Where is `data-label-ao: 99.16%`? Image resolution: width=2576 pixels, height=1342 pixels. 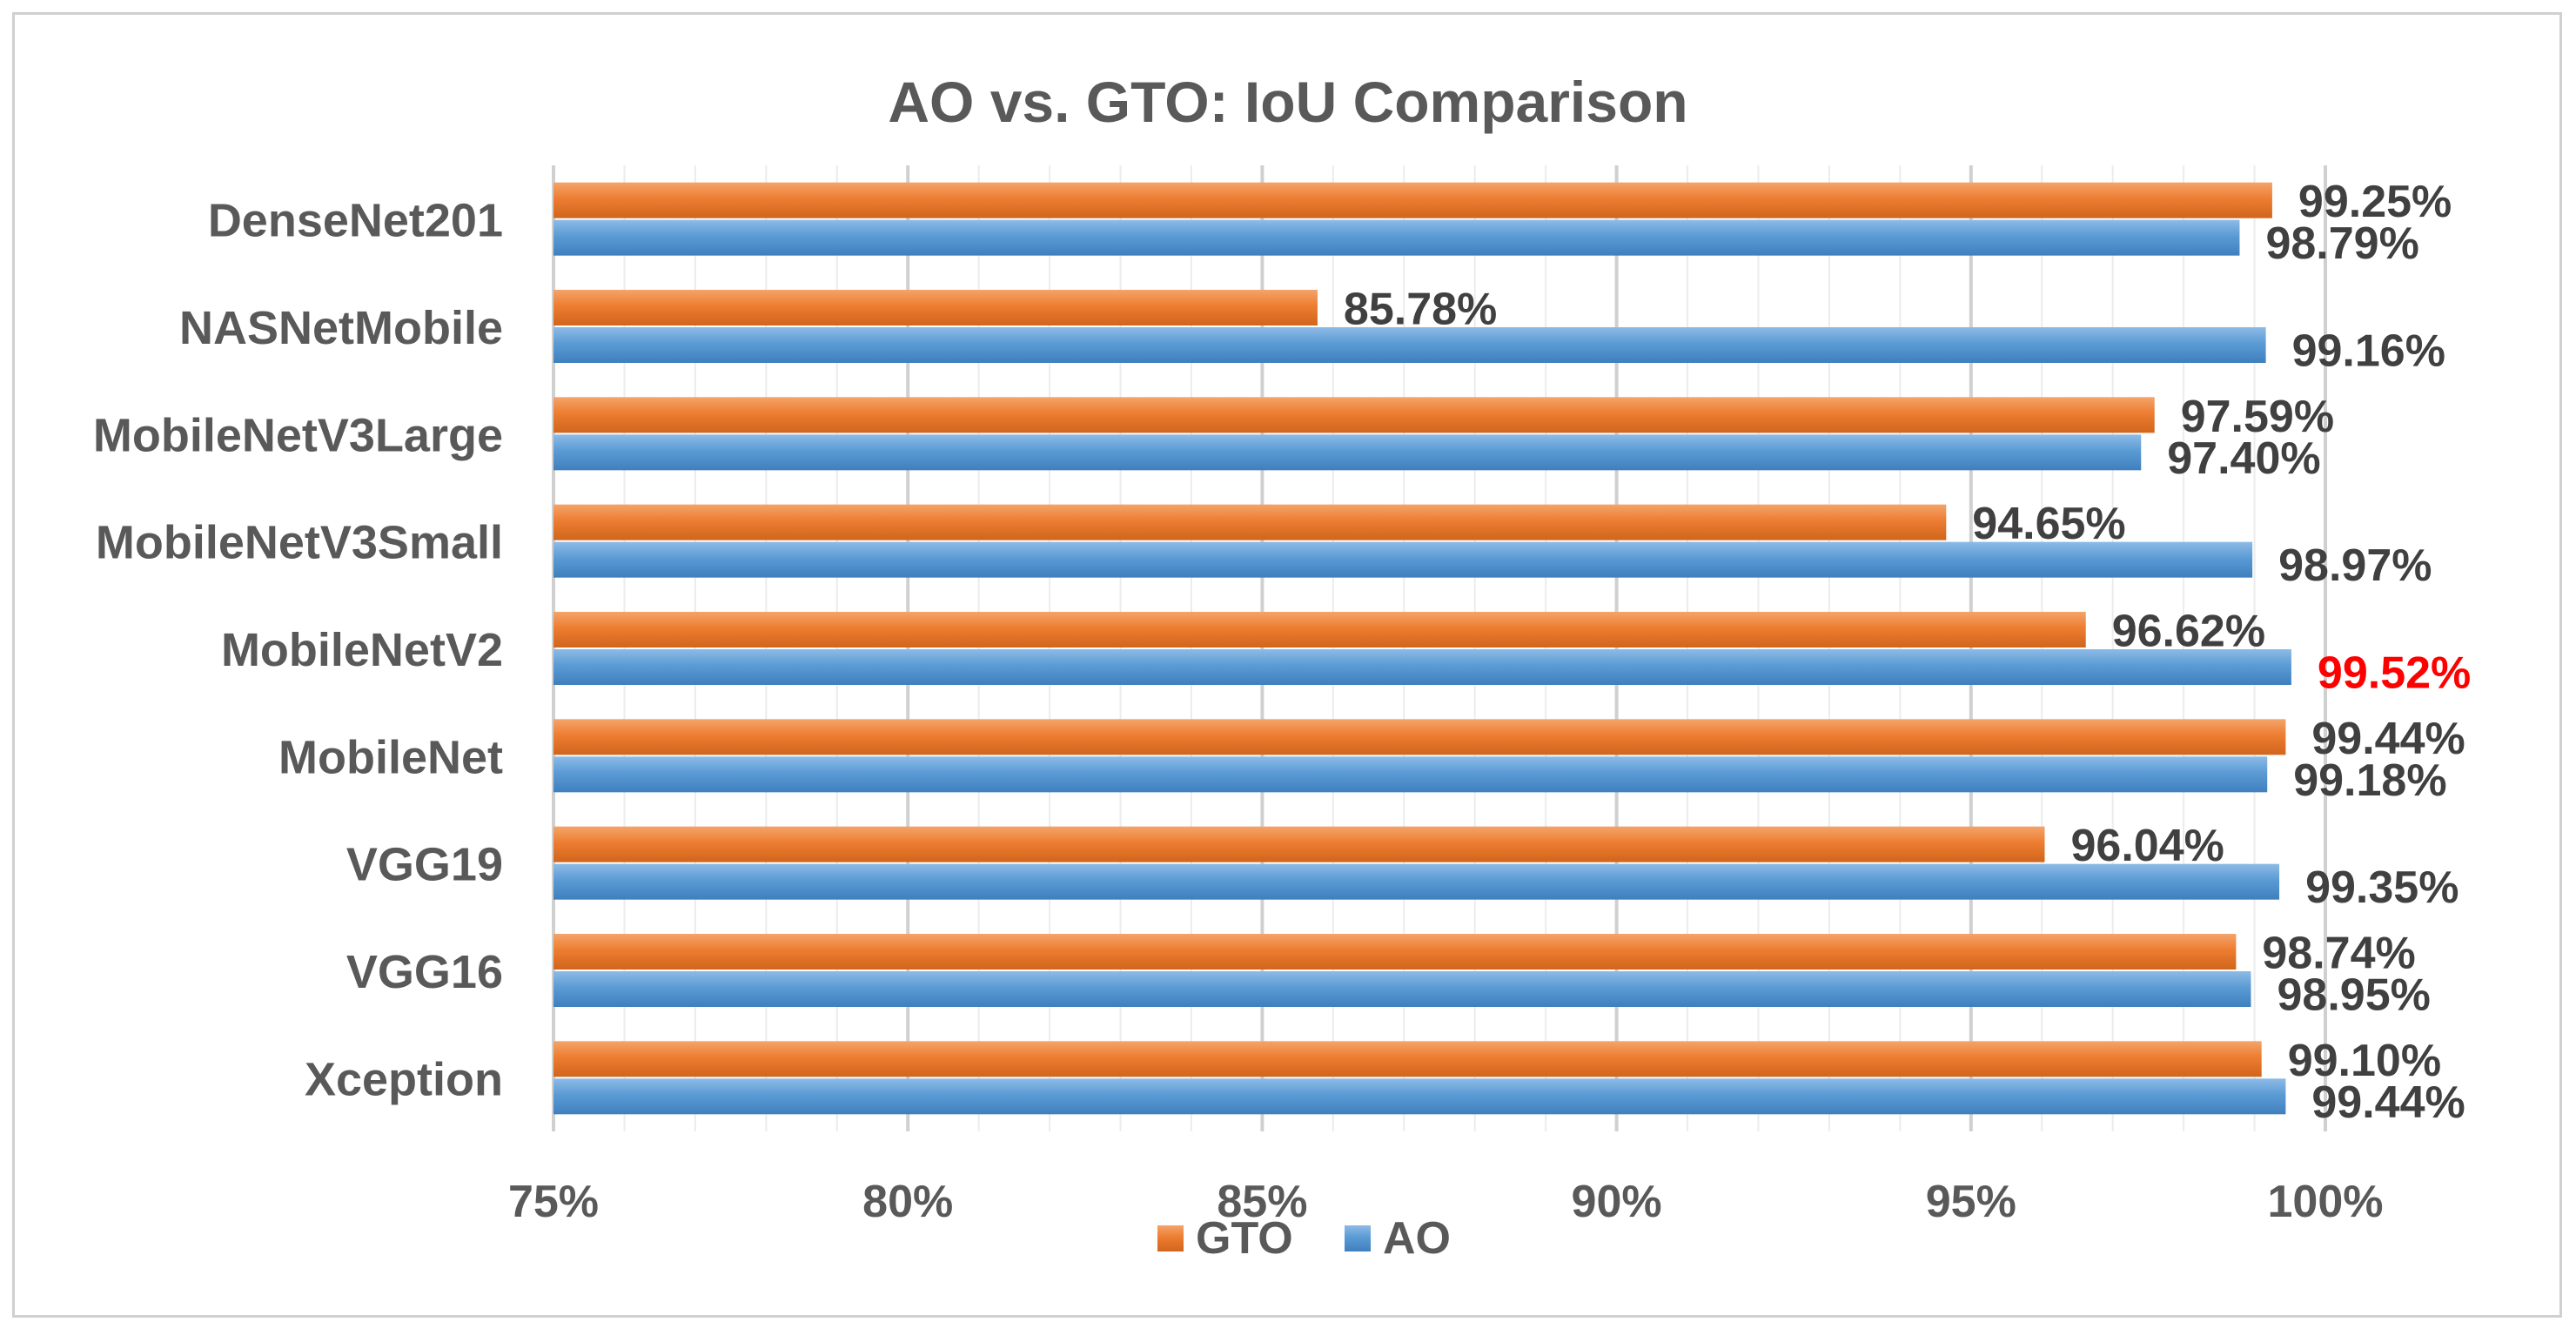
data-label-ao: 99.16% is located at coordinates (2368, 352).